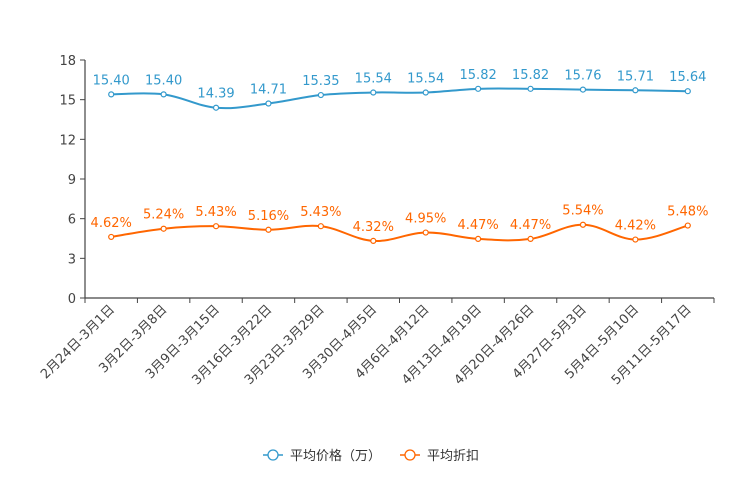 This screenshot has height=496, width=744. I want to click on y-tick-label: 15, so click(67, 101).